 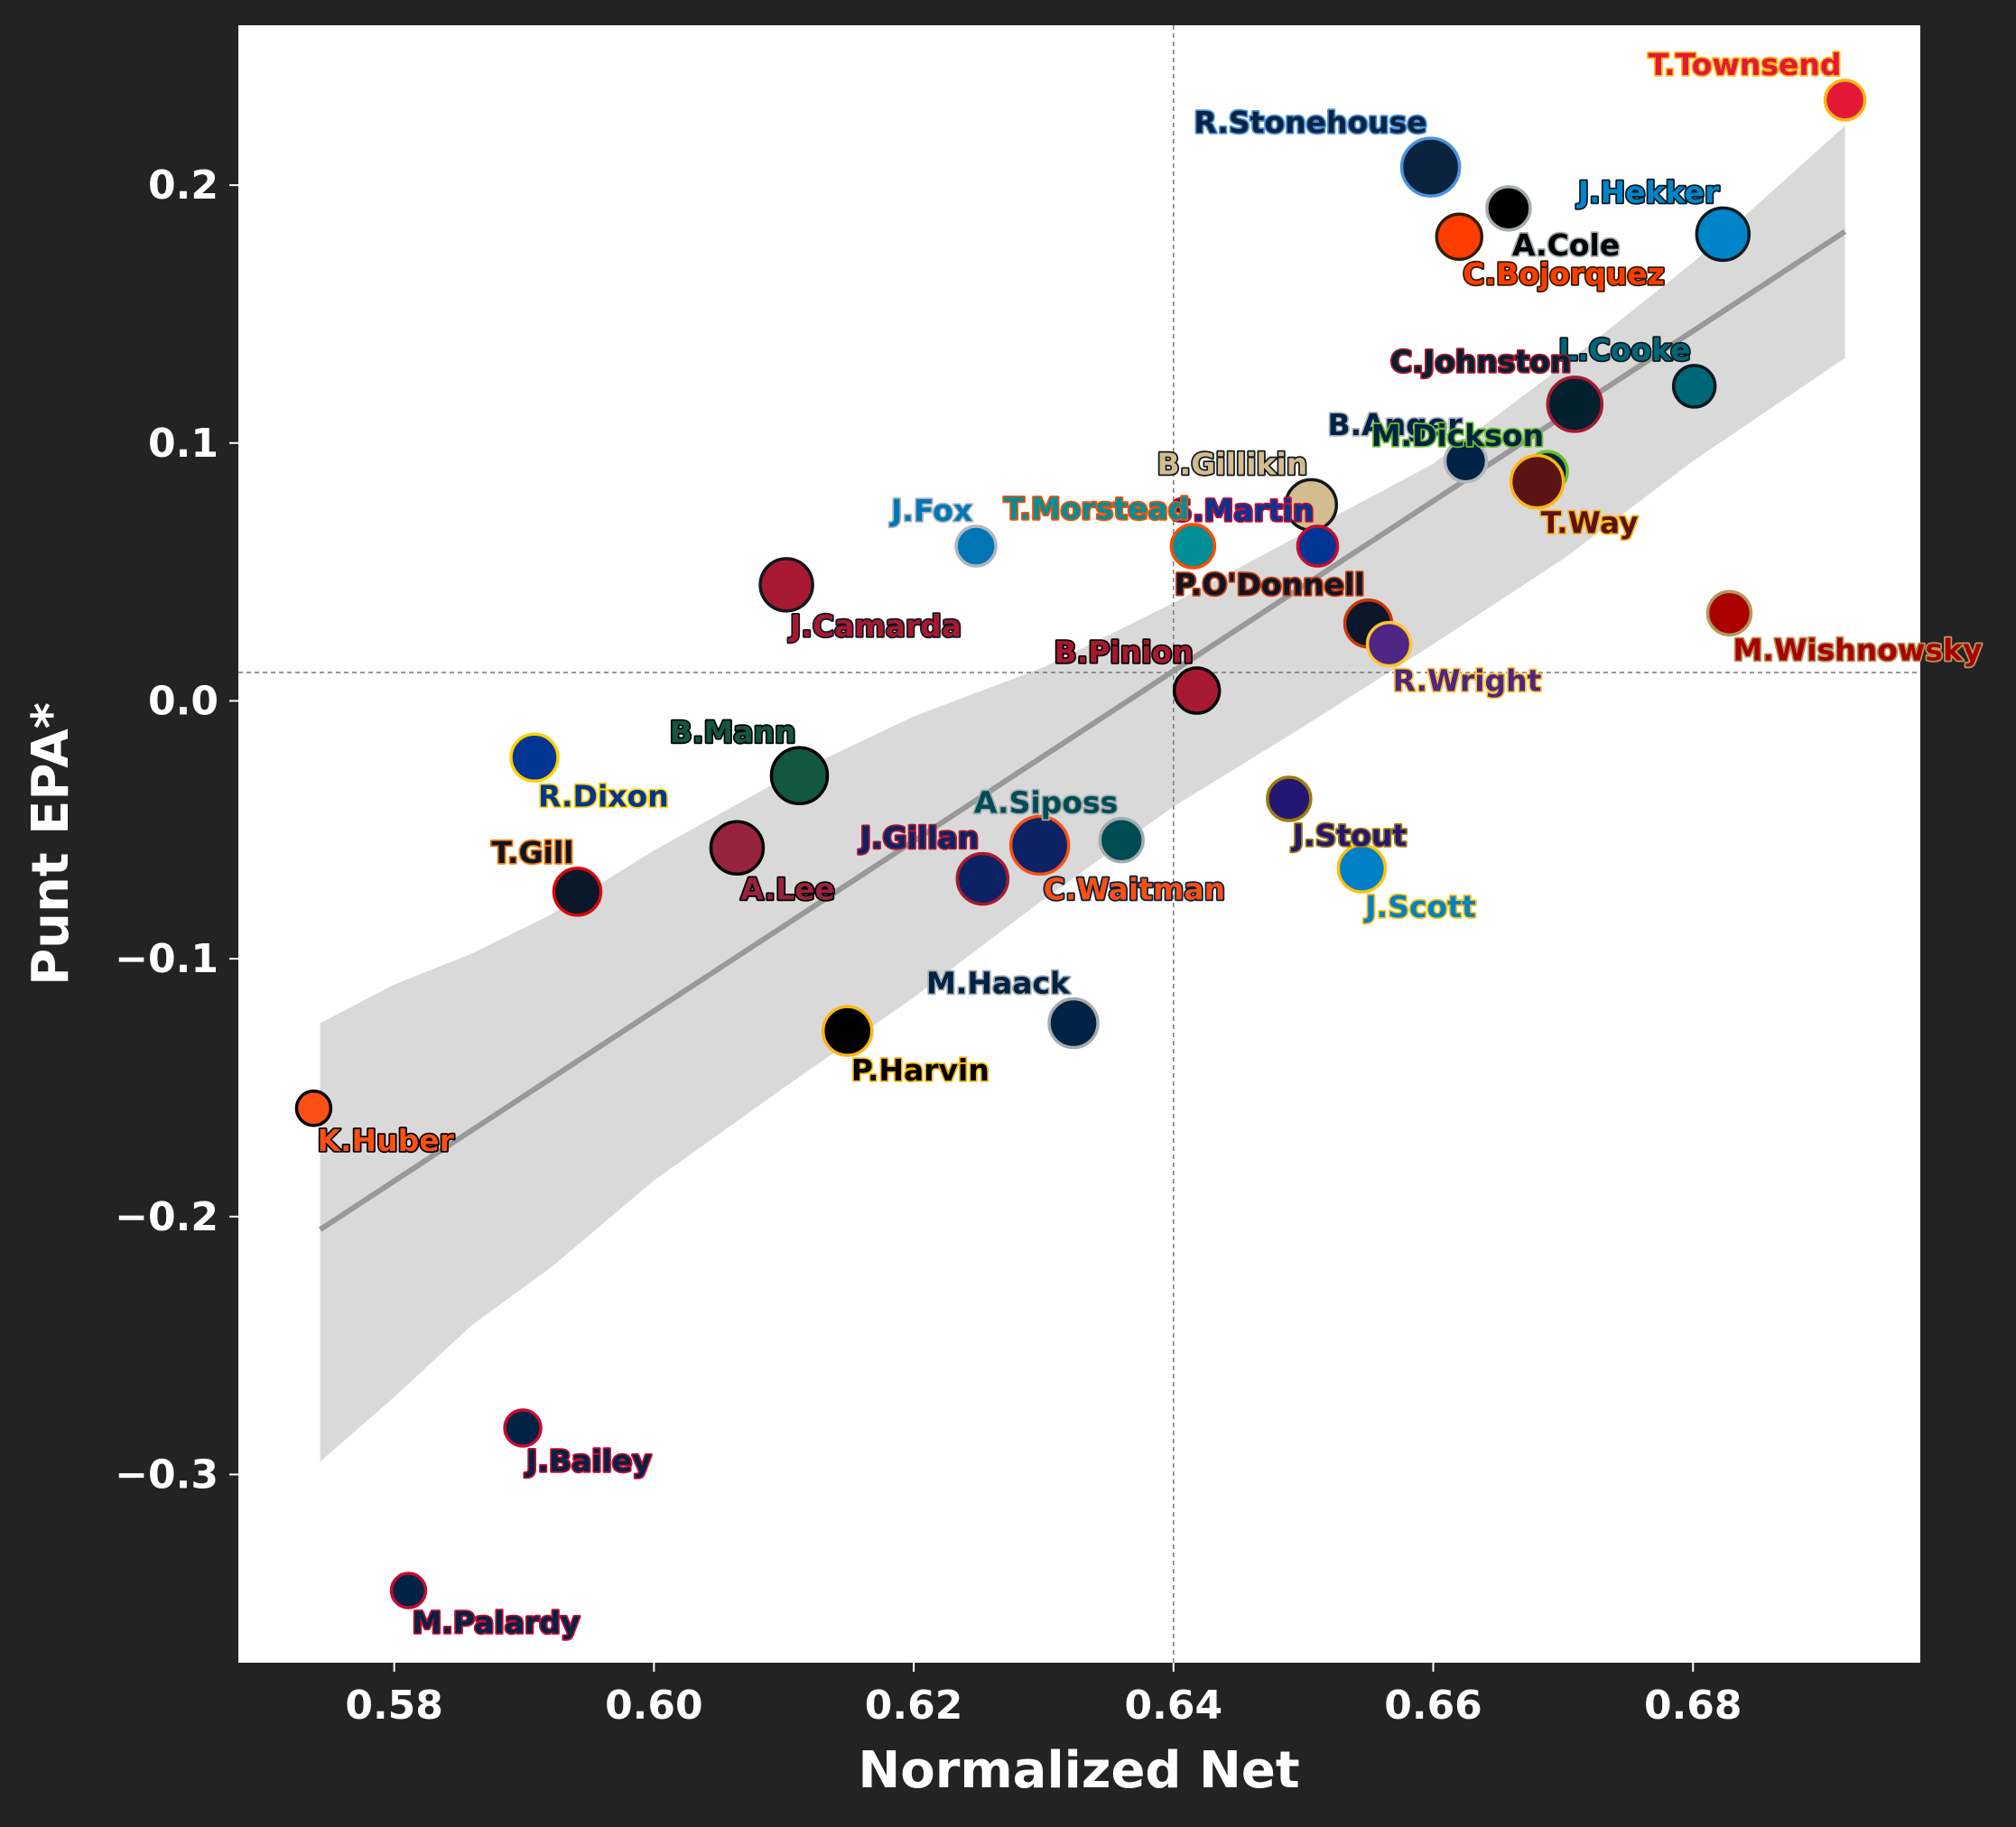 I want to click on point-label: M.Wishnowsky, so click(x=1858, y=649).